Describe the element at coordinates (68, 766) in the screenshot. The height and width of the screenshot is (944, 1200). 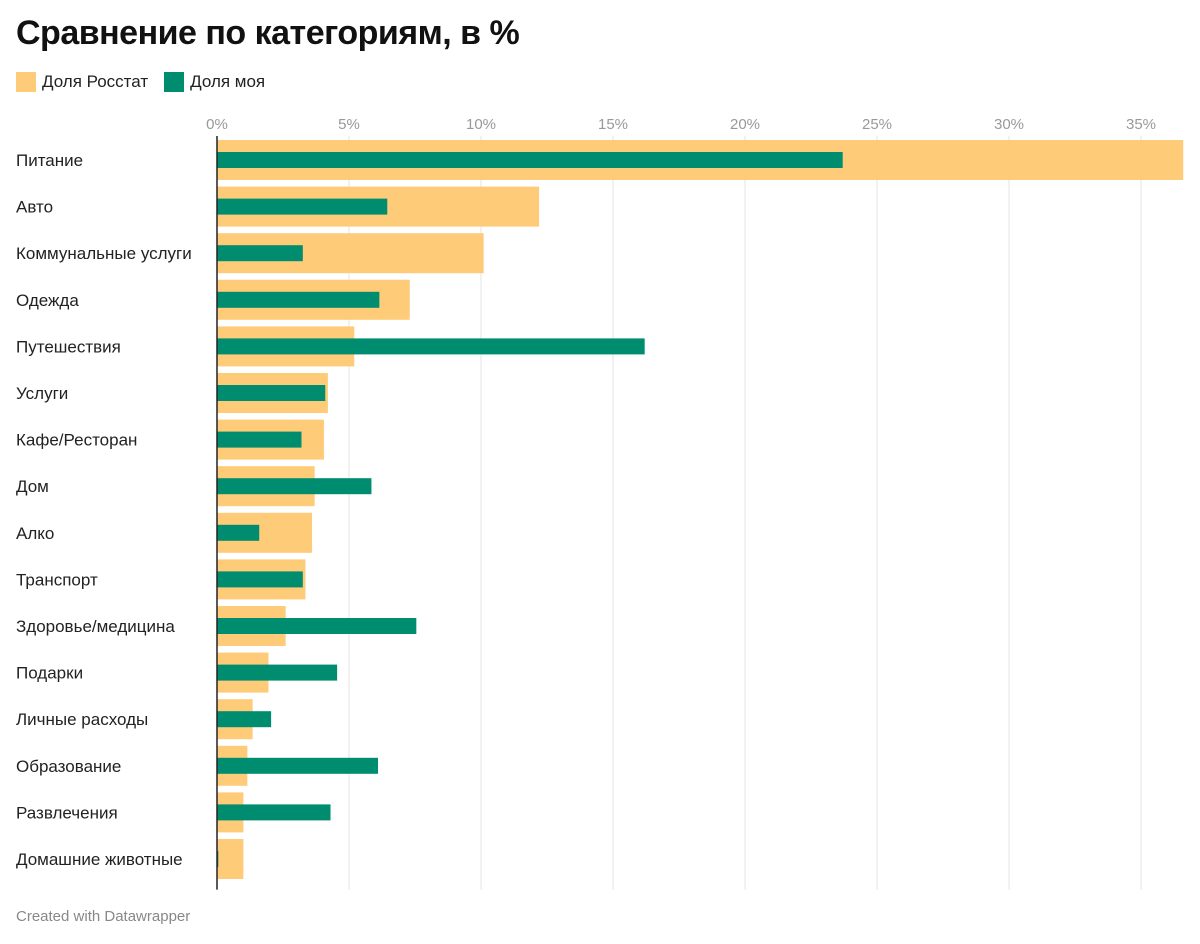
I see `category-label: Образование` at that location.